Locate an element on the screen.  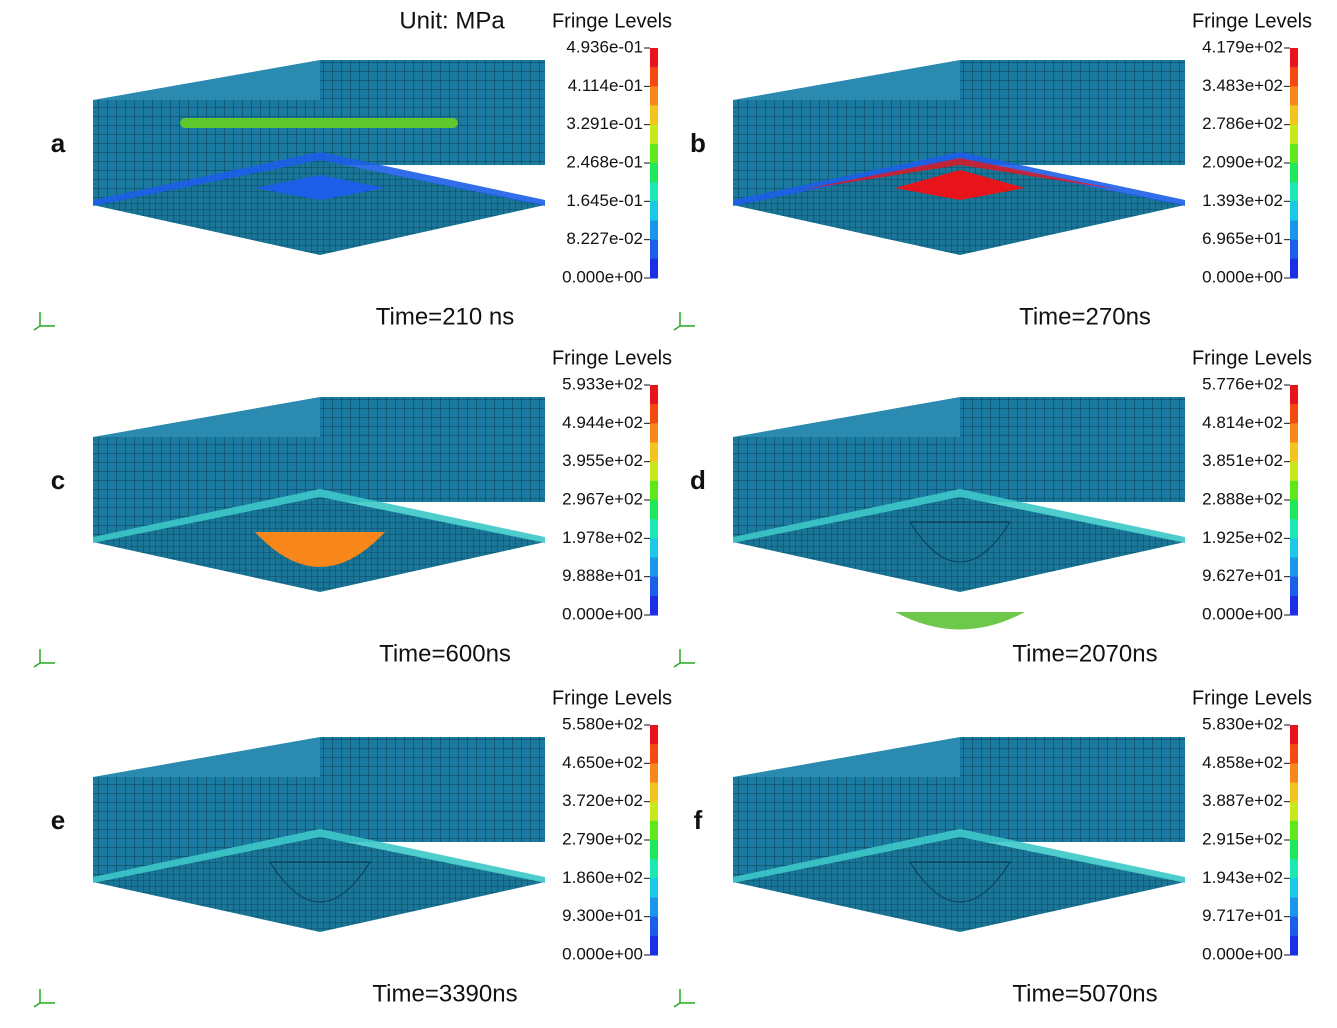
panel-label: e is located at coordinates (58, 820).